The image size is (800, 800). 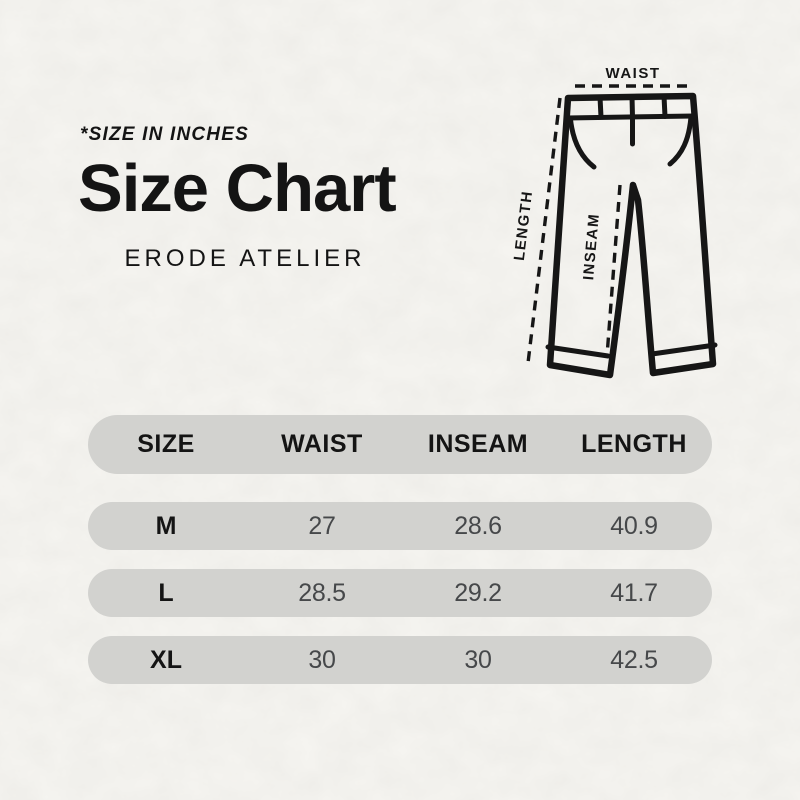 I want to click on pants-measurement-diagram-icon: WAIST LENGTH INSEAM, so click(x=614, y=222).